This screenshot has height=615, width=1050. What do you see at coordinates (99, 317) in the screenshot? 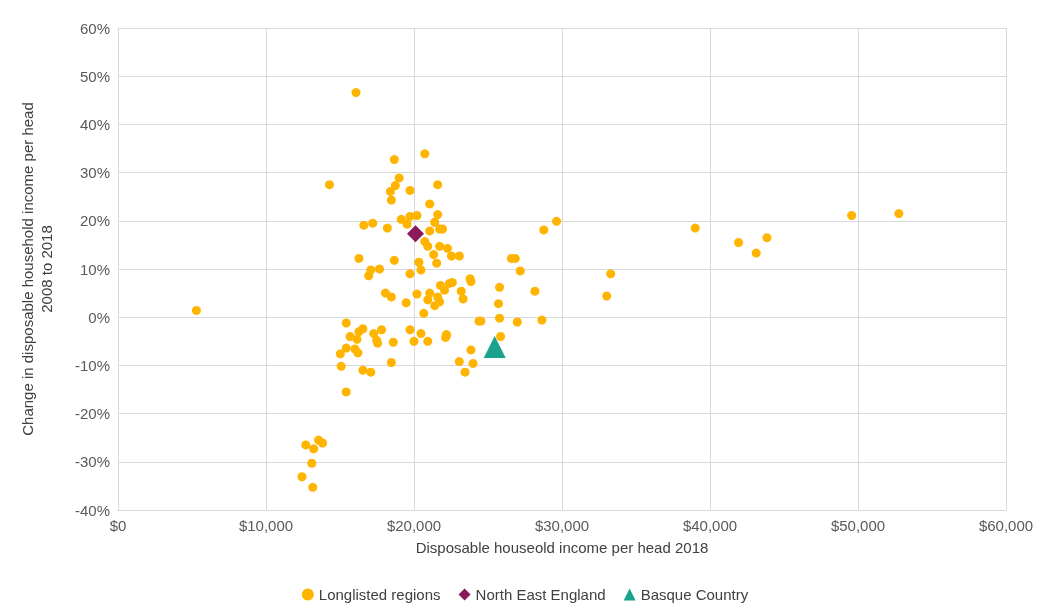
I see `y-tick-label: 0%` at bounding box center [99, 317].